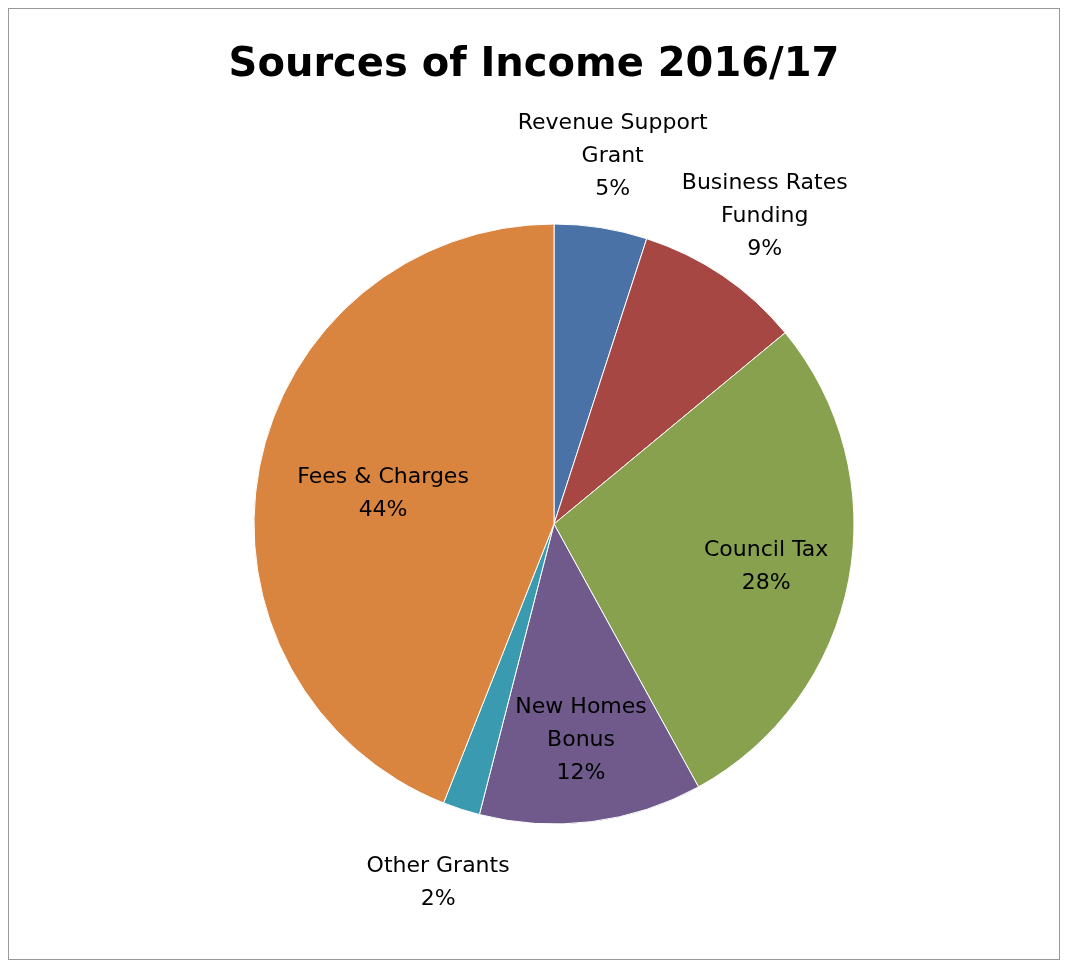 The width and height of the screenshot is (1071, 968). Describe the element at coordinates (766, 581) in the screenshot. I see `data-label: 28%` at that location.